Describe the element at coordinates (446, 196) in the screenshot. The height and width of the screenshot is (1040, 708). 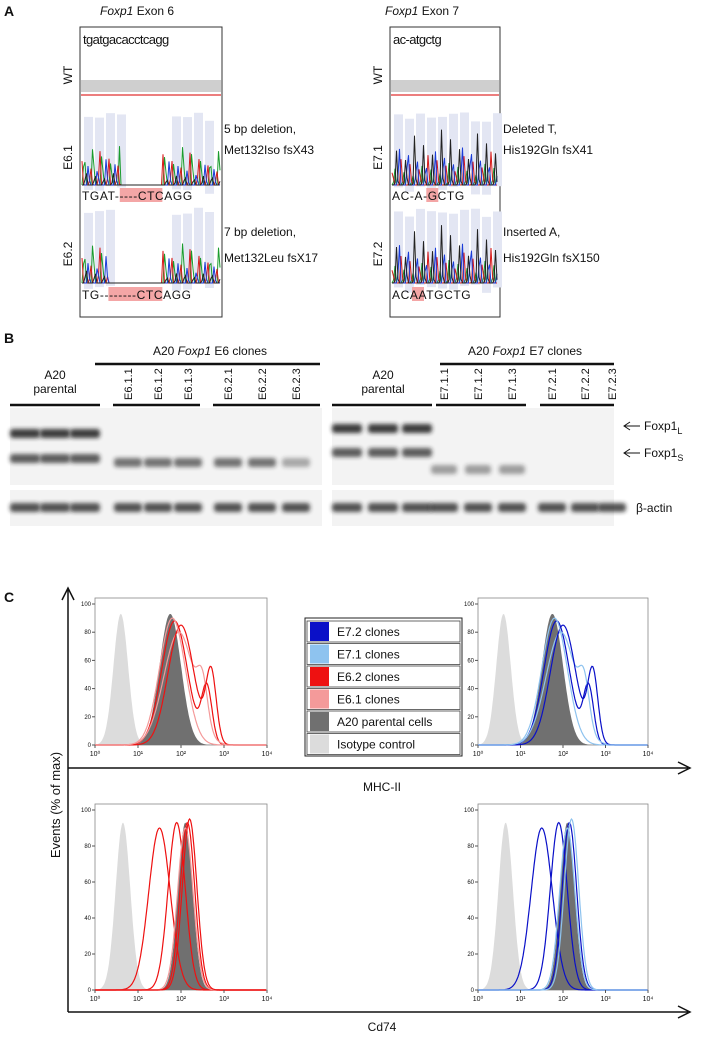
I see `seq-part: GCTG` at that location.